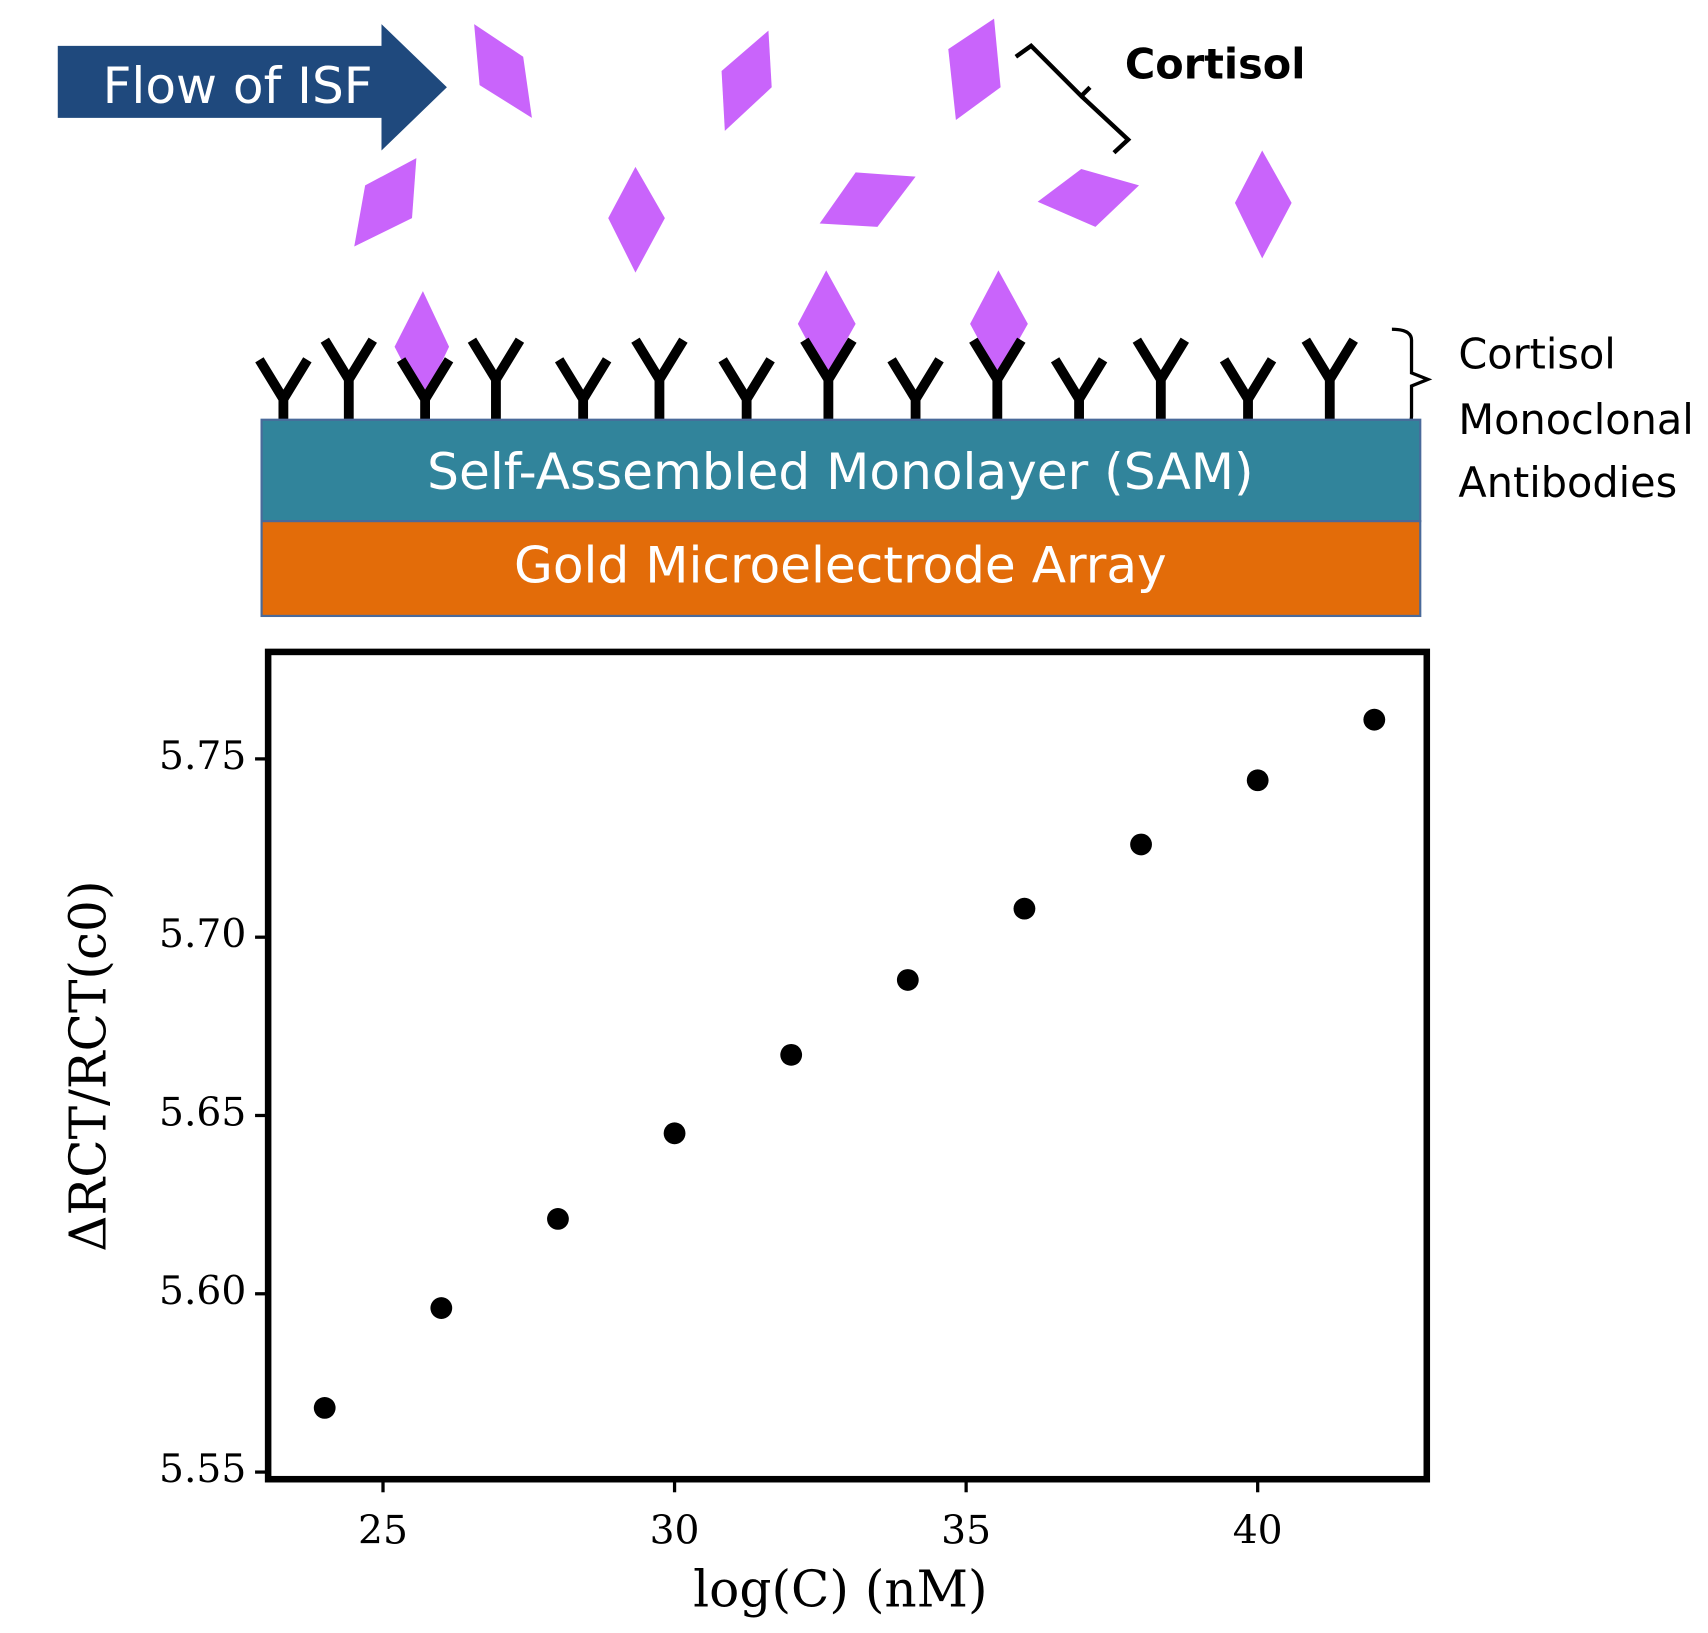 The height and width of the screenshot is (1633, 1708). What do you see at coordinates (238, 85) in the screenshot?
I see `flow-label: Flow of ISF` at bounding box center [238, 85].